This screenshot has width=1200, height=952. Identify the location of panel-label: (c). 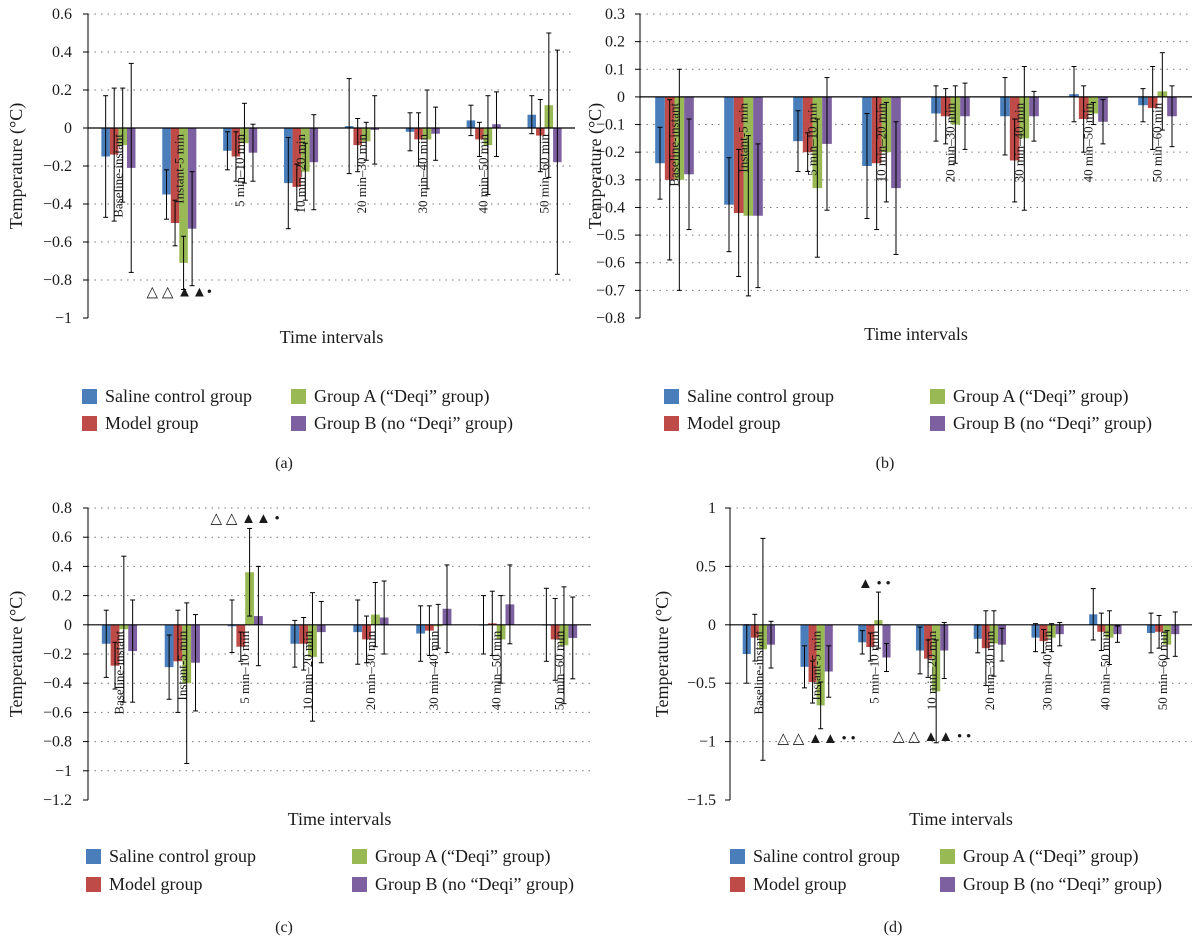
(284, 927).